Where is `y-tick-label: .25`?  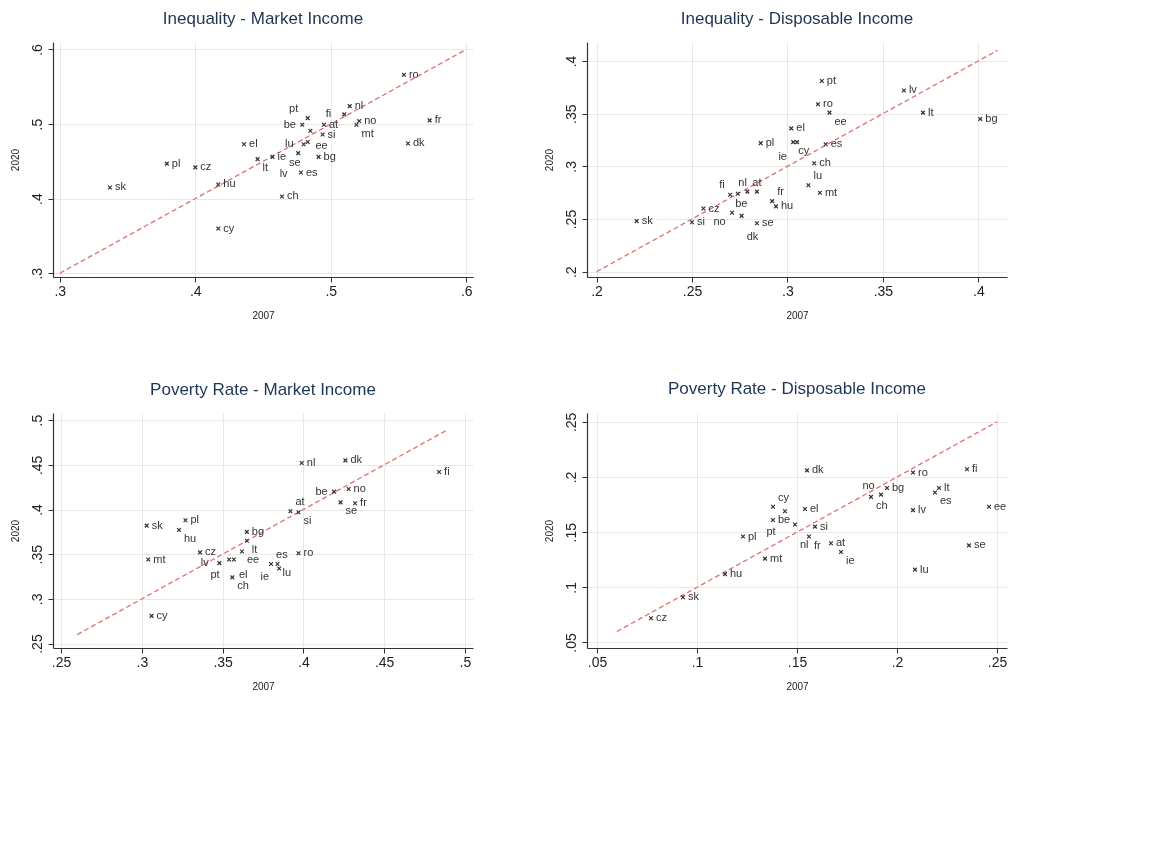
y-tick-label: .25 is located at coordinates (36, 644).